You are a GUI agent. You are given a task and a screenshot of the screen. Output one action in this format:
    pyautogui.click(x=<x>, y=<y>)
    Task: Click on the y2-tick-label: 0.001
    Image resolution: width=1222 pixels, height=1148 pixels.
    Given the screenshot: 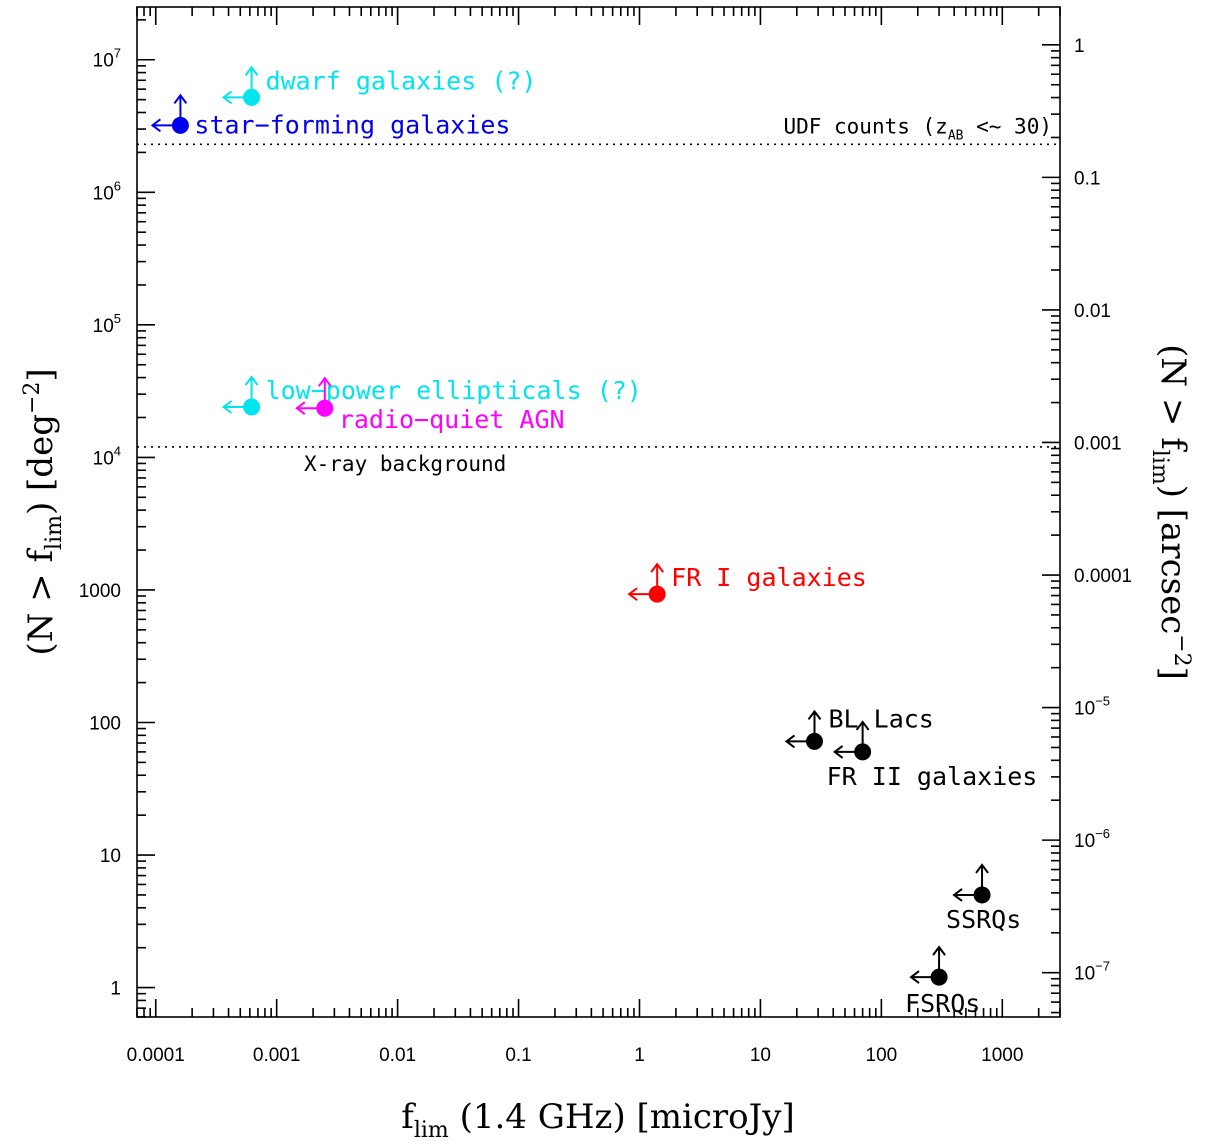 What is the action you would take?
    pyautogui.click(x=1098, y=443)
    